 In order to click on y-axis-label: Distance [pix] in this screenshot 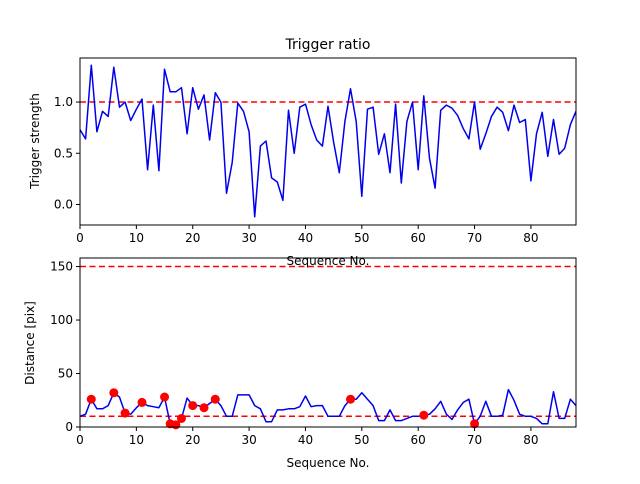, I will do `click(30, 343)`.